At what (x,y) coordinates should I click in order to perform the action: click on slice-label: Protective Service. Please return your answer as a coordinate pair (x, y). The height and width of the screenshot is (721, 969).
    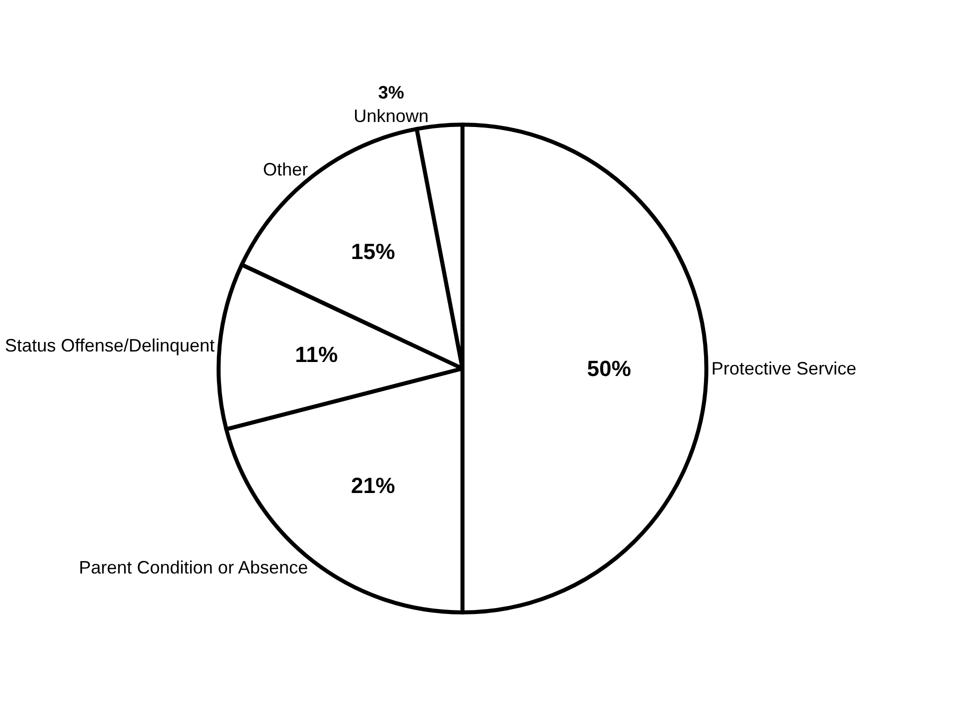
    Looking at the image, I should click on (783, 368).